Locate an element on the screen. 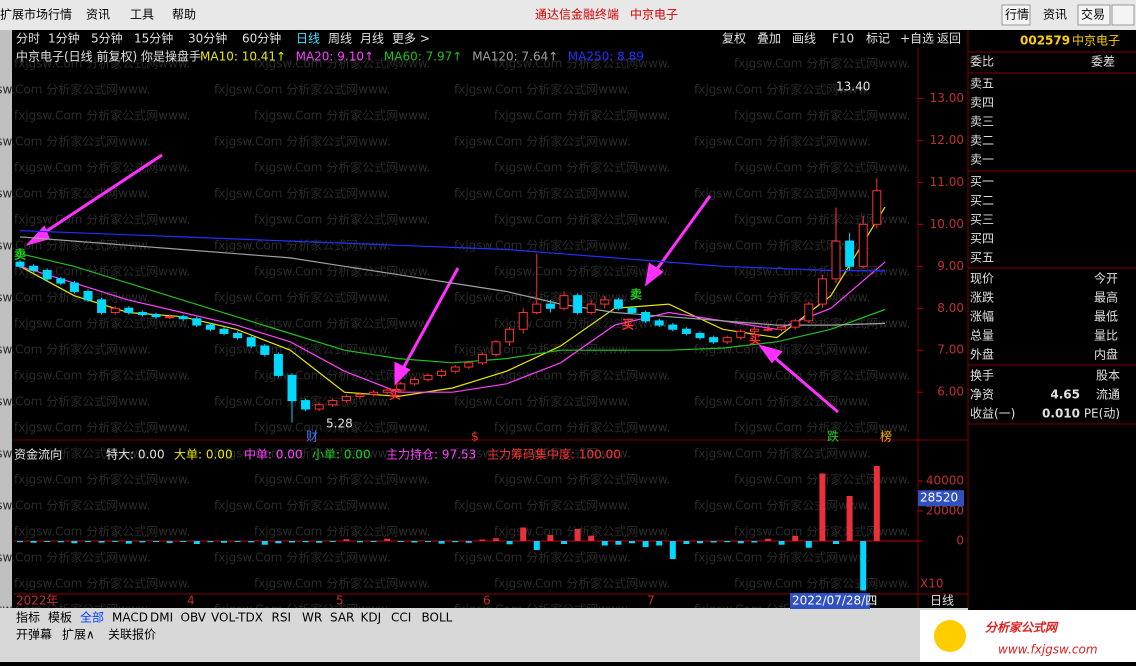 The height and width of the screenshot is (666, 1136). tab: 扩展∧ is located at coordinates (78, 635).